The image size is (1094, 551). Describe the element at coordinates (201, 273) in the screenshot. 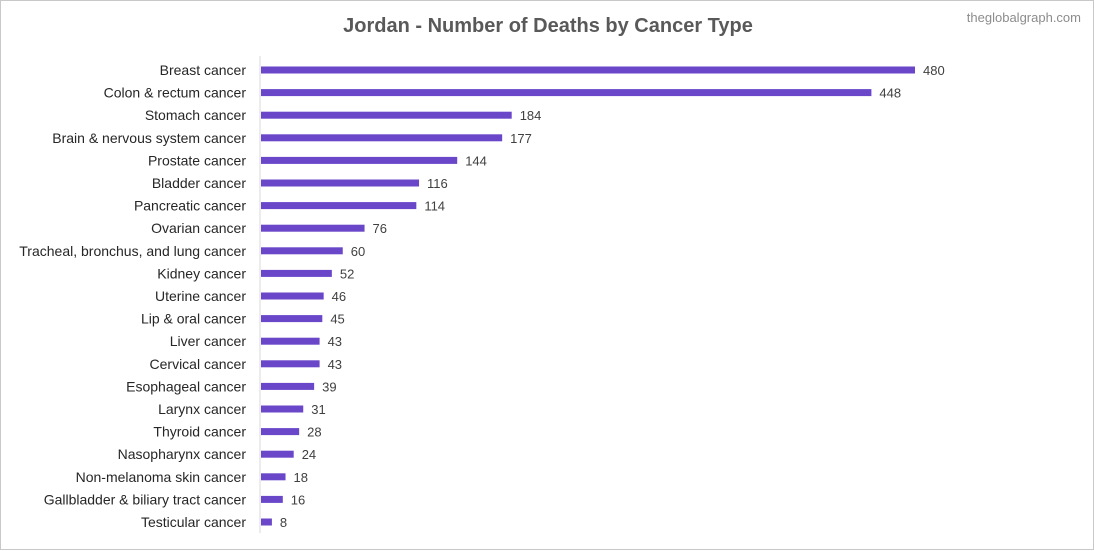

I see `category-label: Kidney cancer` at that location.